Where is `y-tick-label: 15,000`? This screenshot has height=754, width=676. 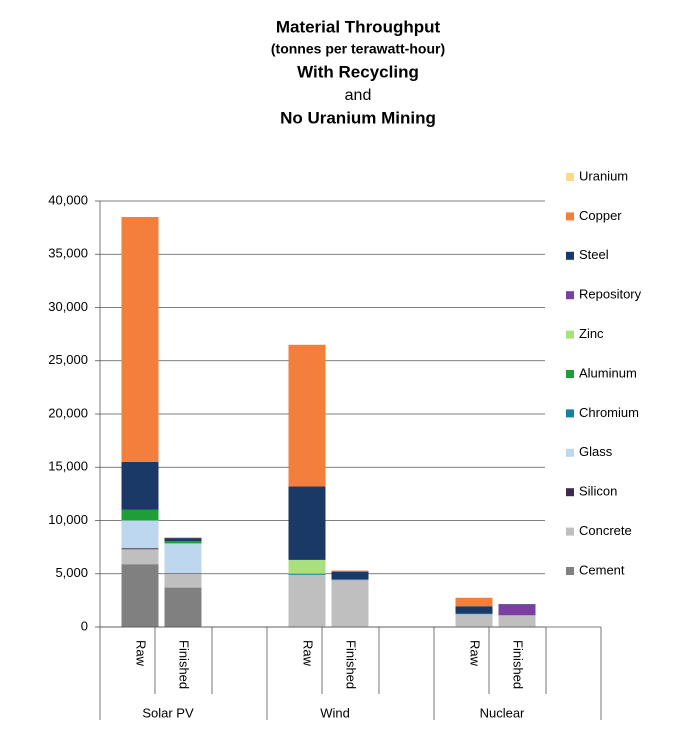 y-tick-label: 15,000 is located at coordinates (68, 466).